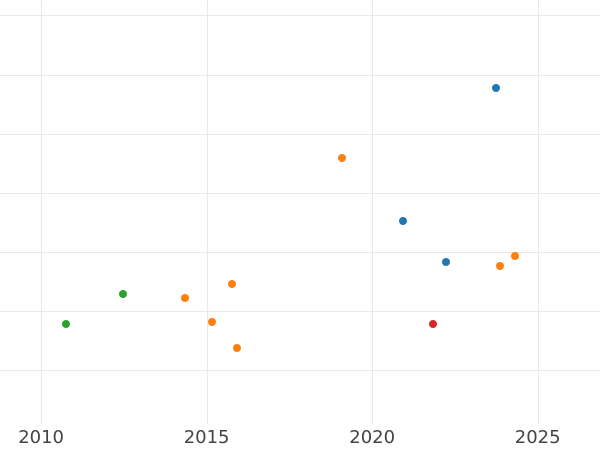 Image resolution: width=600 pixels, height=450 pixels. Describe the element at coordinates (537, 437) in the screenshot. I see `x-tick-label: 2025` at that location.